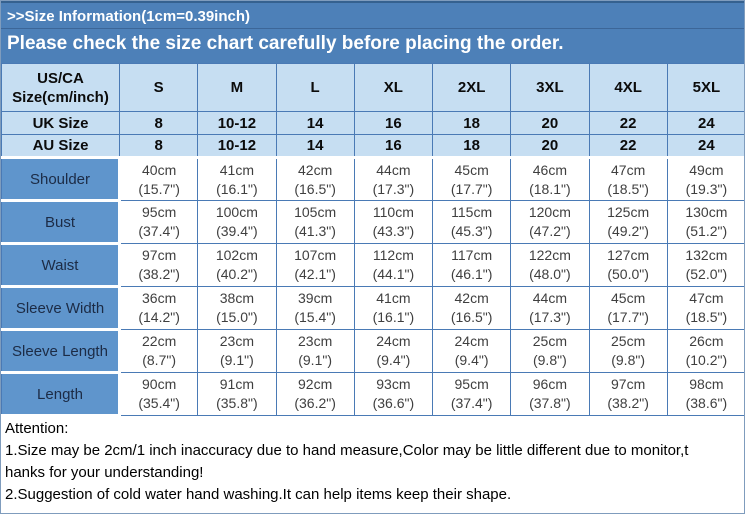  What do you see at coordinates (158, 308) in the screenshot?
I see `measurement-cell: 36cm (14.2")` at bounding box center [158, 308].